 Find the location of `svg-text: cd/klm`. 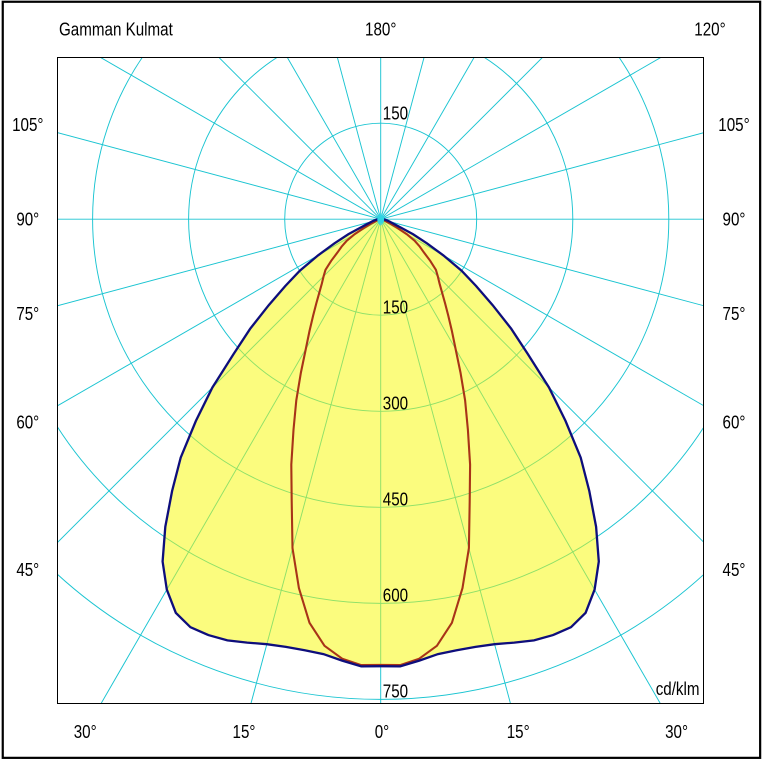

svg-text: cd/klm is located at coordinates (678, 688).